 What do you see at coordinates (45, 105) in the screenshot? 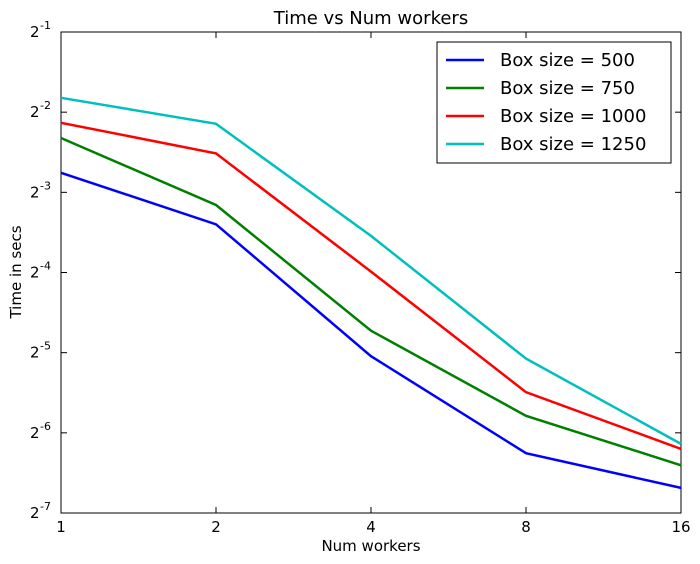
I see `y-tick-label-exponent: -2` at bounding box center [45, 105].